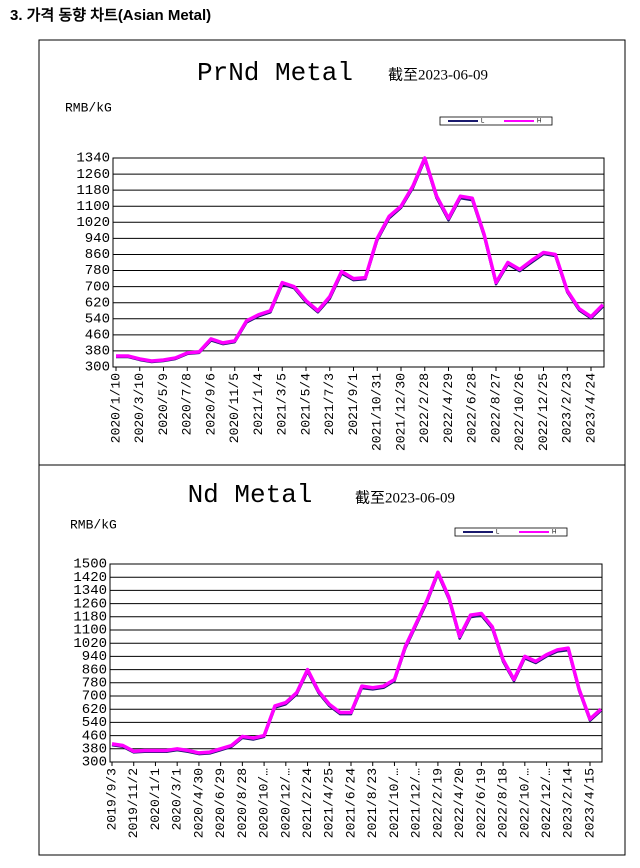 The image size is (640, 868). Describe the element at coordinates (155, 799) in the screenshot. I see `x-tick-label: 2020/1/1` at that location.